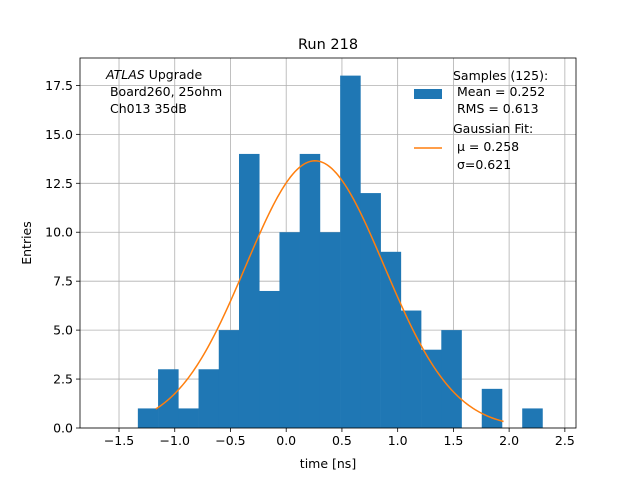 The image size is (640, 480). I want to click on annotation-line-1: ATLAS Upgrade, so click(153, 74).